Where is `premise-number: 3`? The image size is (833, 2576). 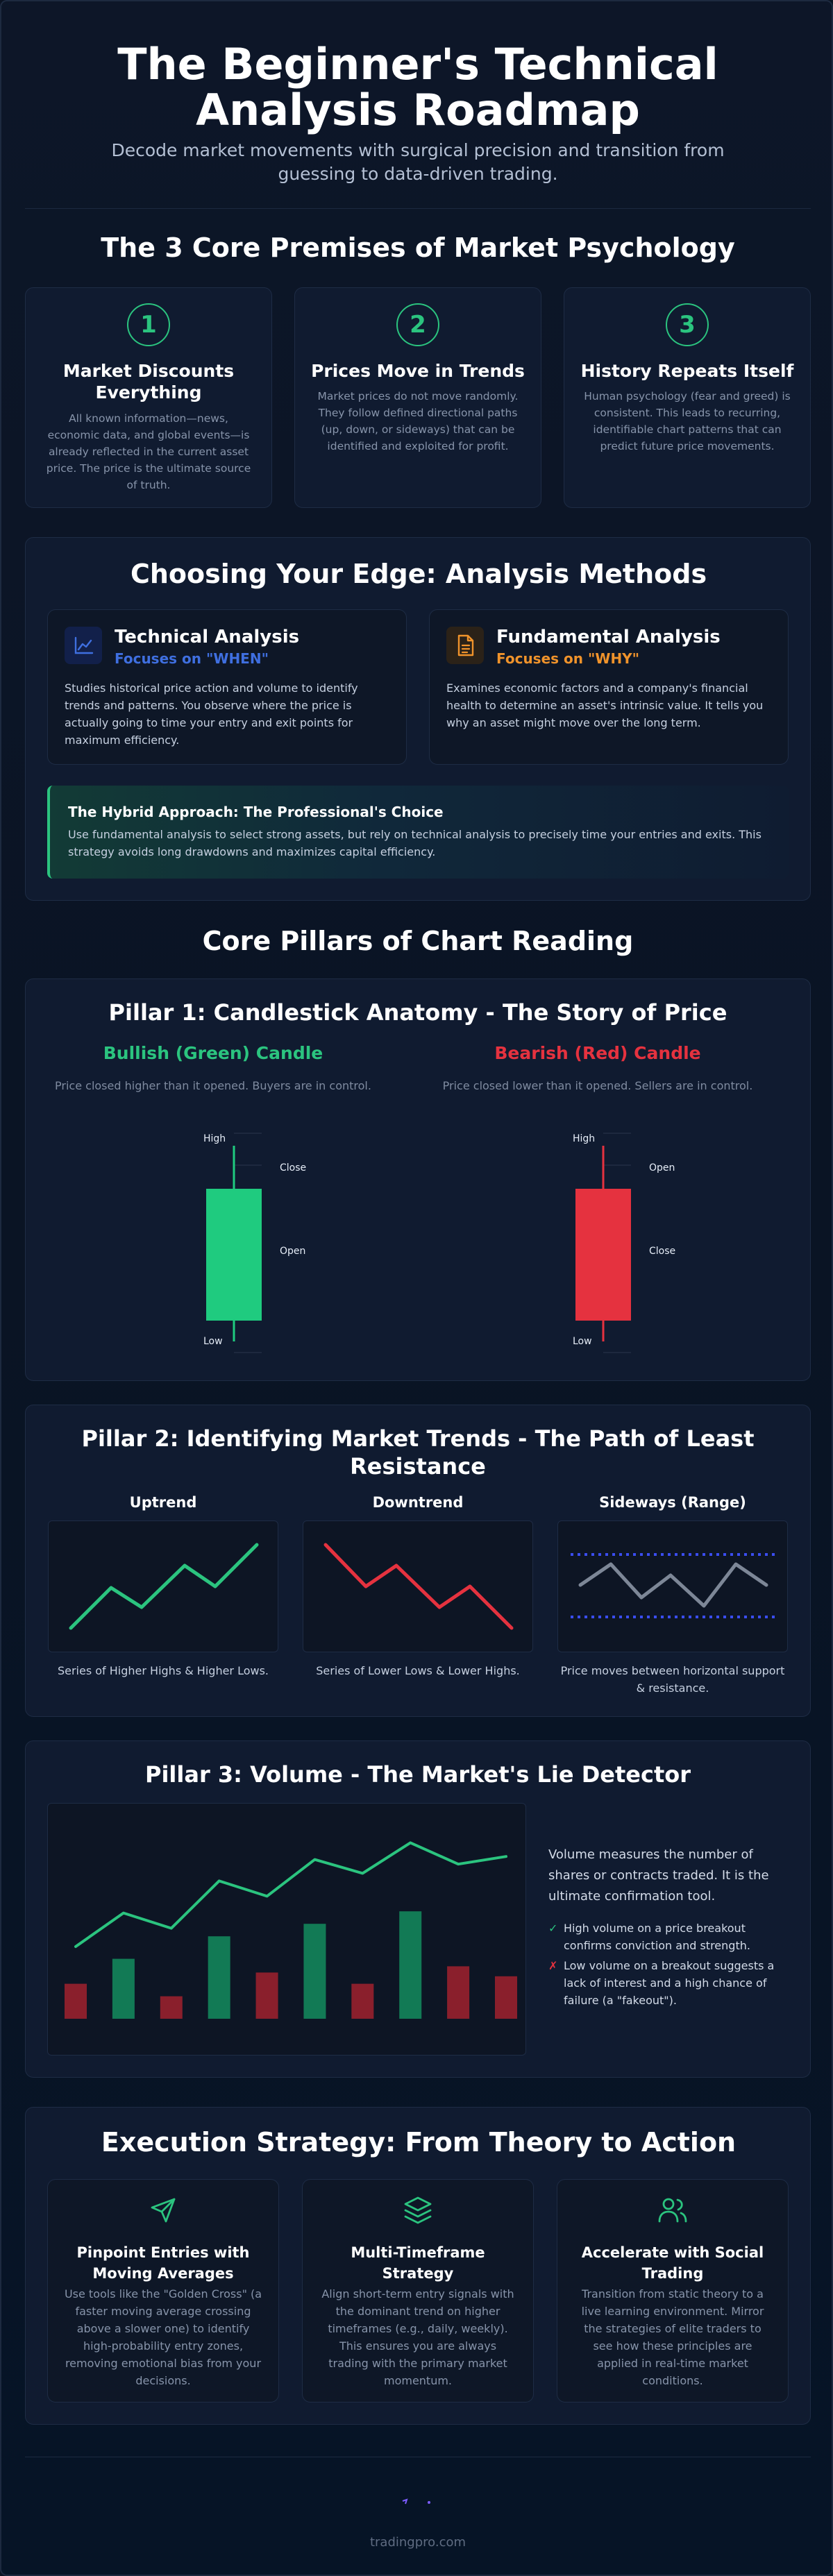 premise-number: 3 is located at coordinates (688, 324).